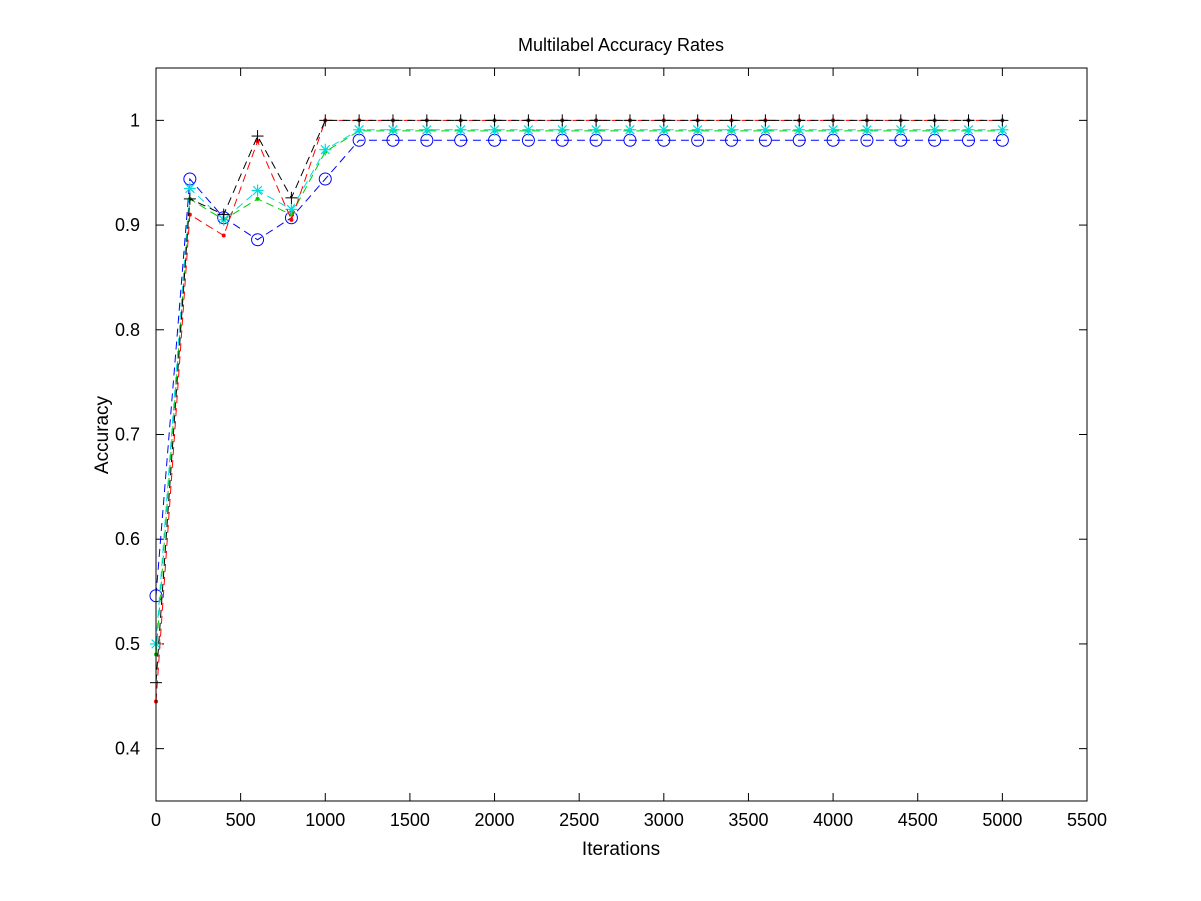 The width and height of the screenshot is (1201, 901). I want to click on x-tick-label: 0, so click(156, 820).